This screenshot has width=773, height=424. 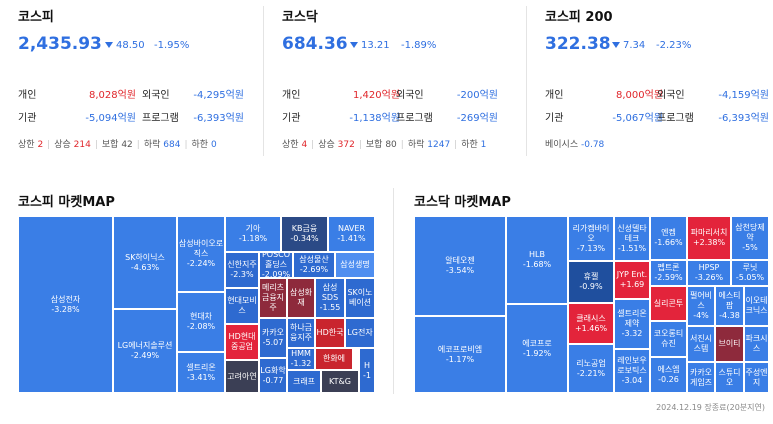 I want to click on tile-name: 루닛, so click(x=750, y=267).